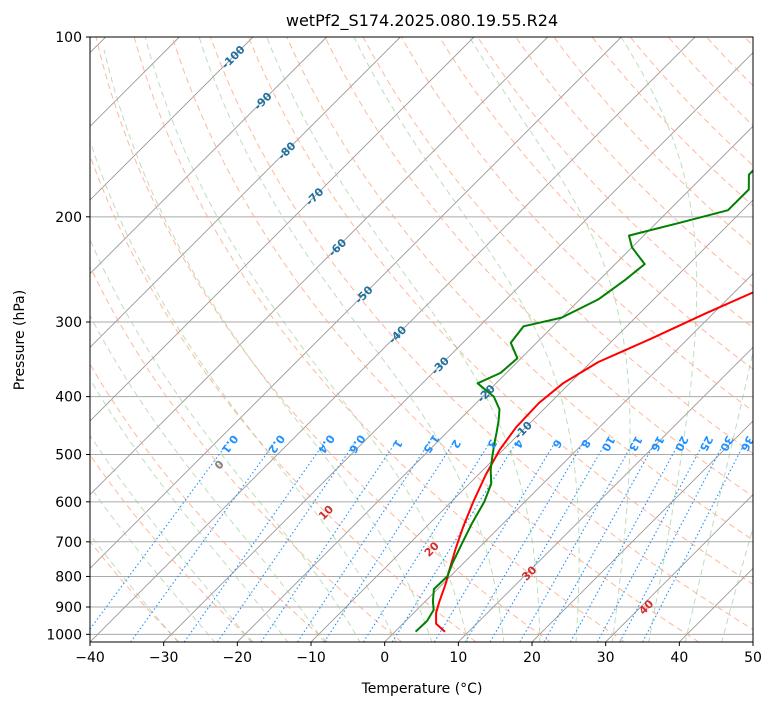 The height and width of the screenshot is (708, 775). I want to click on x-tick-label: 30, so click(606, 658).